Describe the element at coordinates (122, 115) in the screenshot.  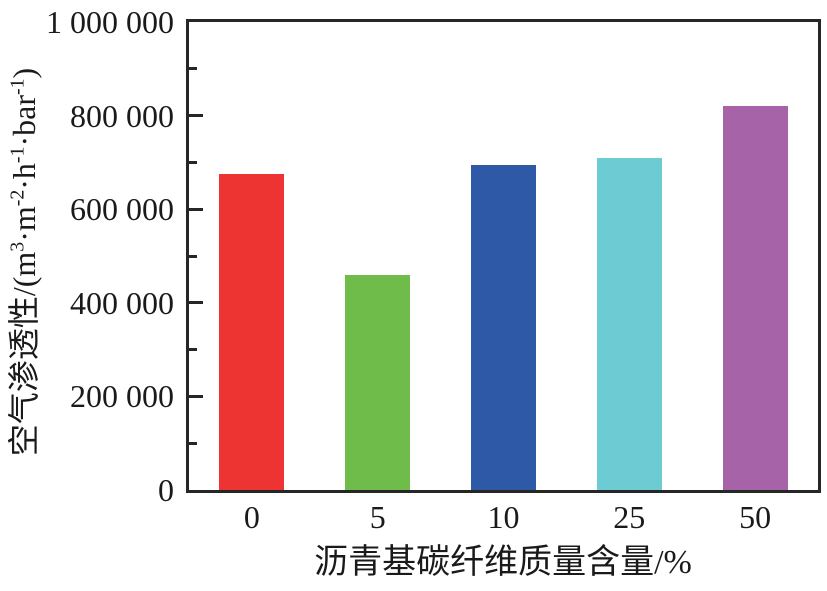
I see `y-tick-label: 800 000` at that location.